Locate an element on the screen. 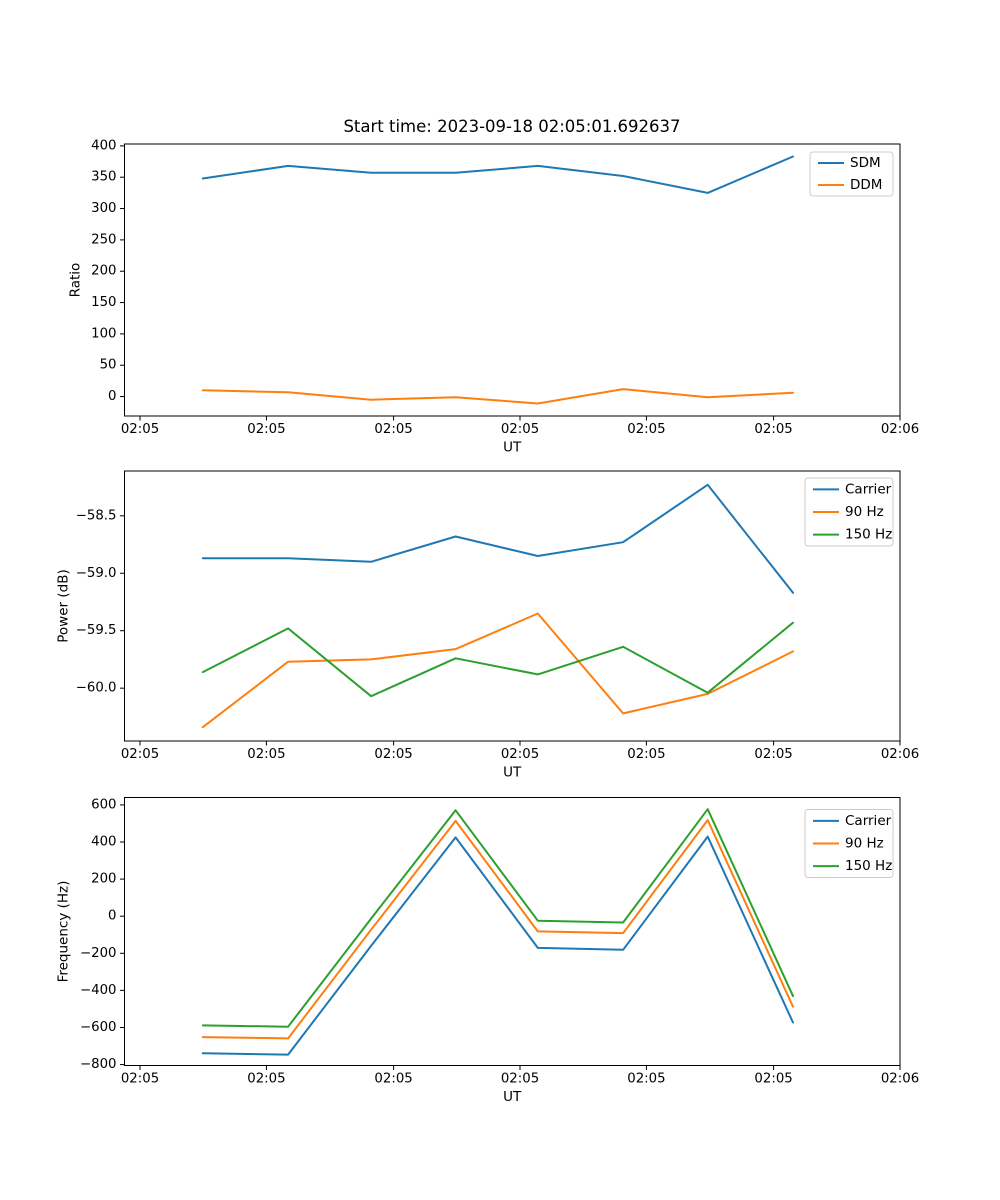 Image resolution: width=1000 pixels, height=1200 pixels. y-tick-label-ratio: 200 is located at coordinates (103, 271).